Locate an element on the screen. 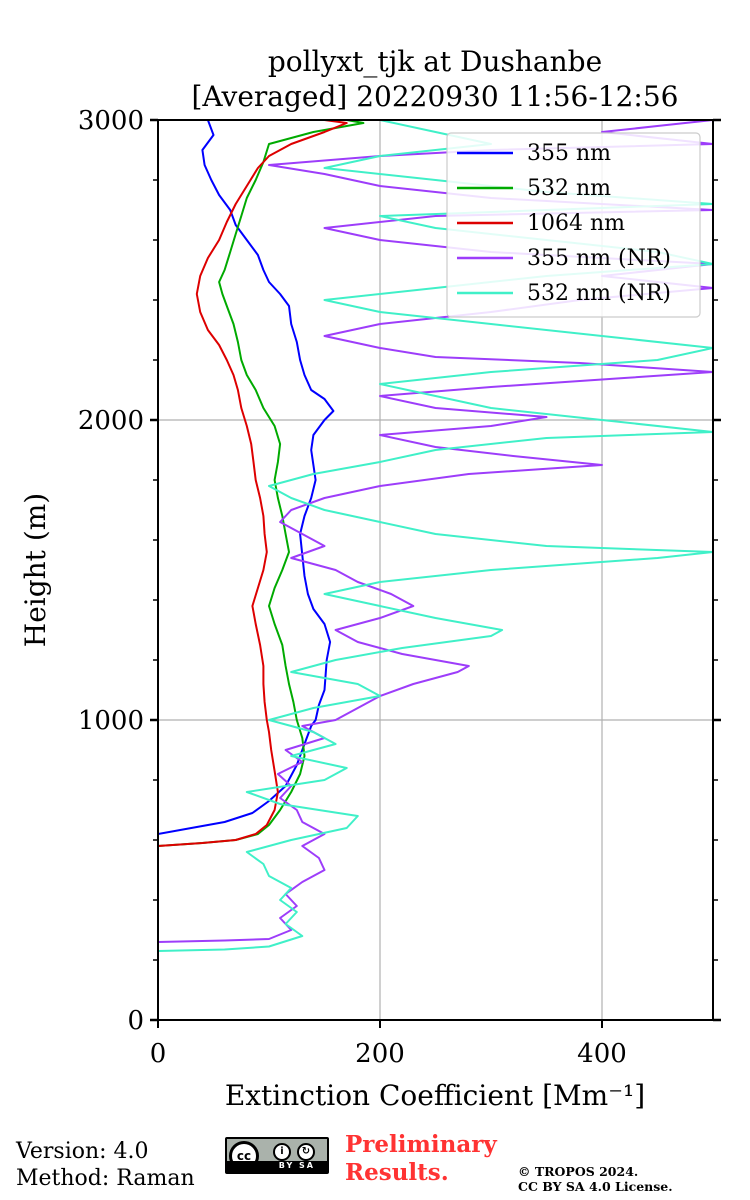  y-tick-label-1: 1000 is located at coordinates (111, 721).